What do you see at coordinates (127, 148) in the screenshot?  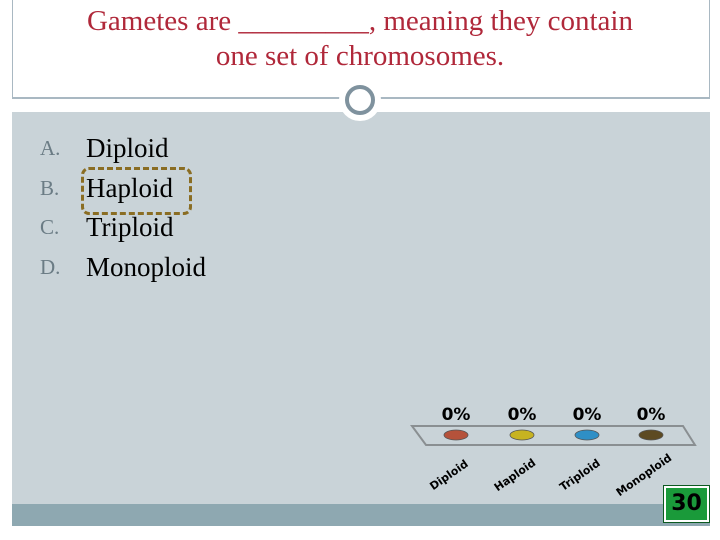 I see `option-text: Diploid` at bounding box center [127, 148].